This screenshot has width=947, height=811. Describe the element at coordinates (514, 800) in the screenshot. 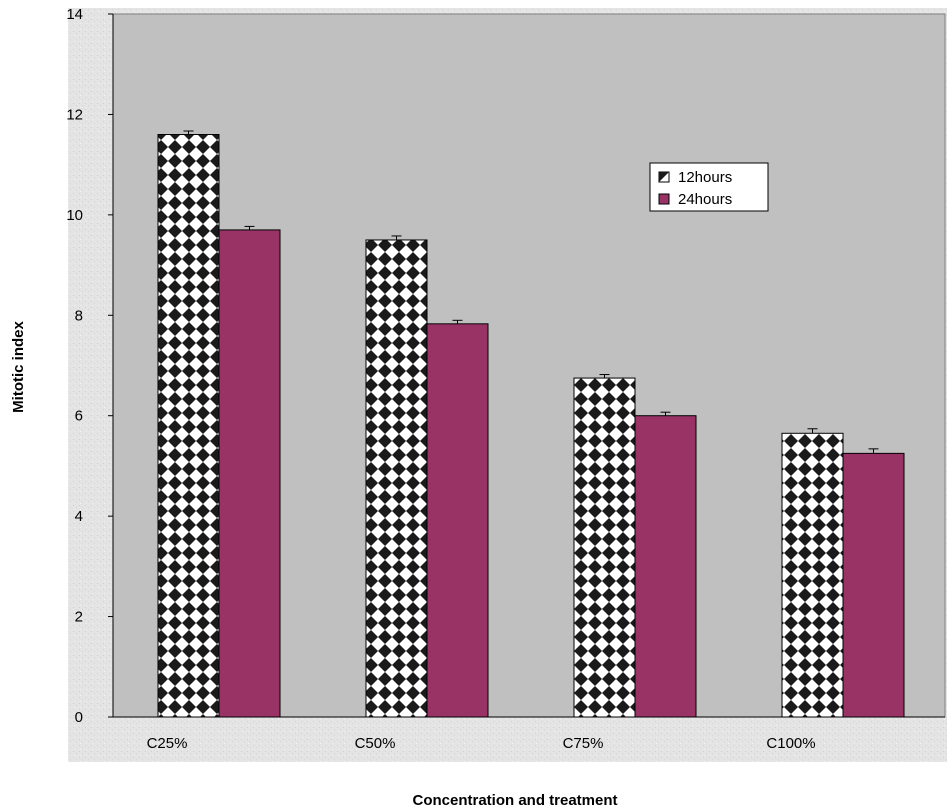

I see `x-axis-title: Concentration and treatment` at that location.